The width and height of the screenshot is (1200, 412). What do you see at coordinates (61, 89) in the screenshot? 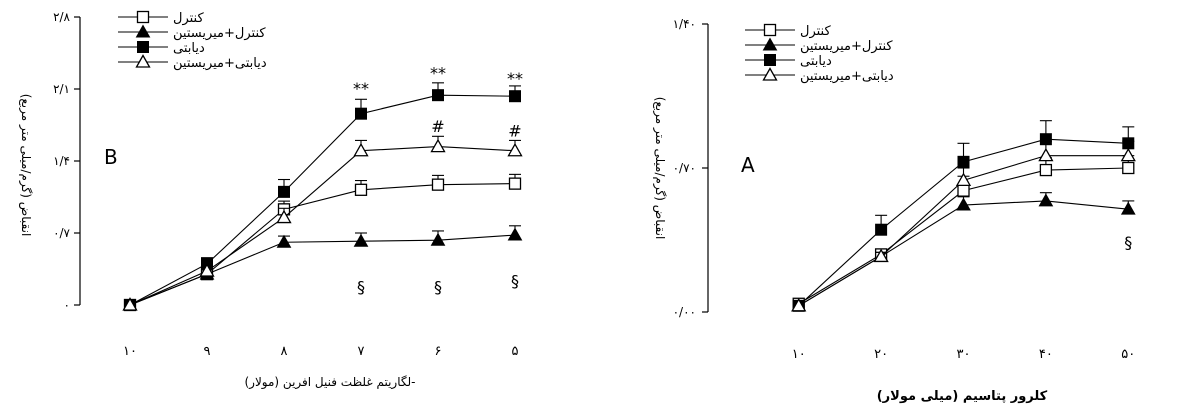
I see `y-tick-label: ۲/۱` at bounding box center [61, 89].